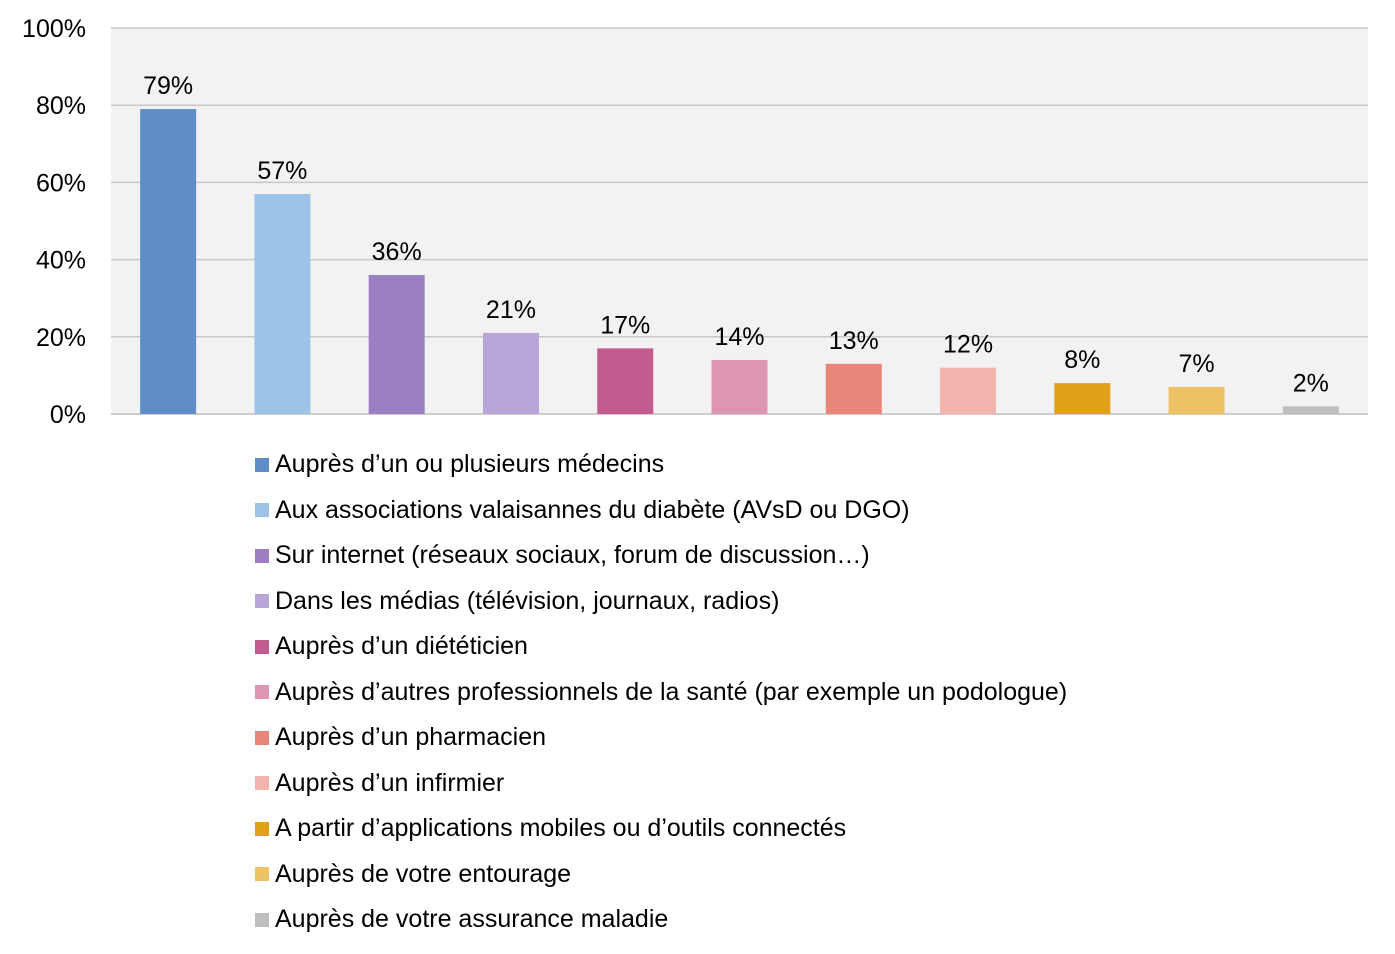 The width and height of the screenshot is (1395, 954). I want to click on data-label: 36%, so click(397, 252).